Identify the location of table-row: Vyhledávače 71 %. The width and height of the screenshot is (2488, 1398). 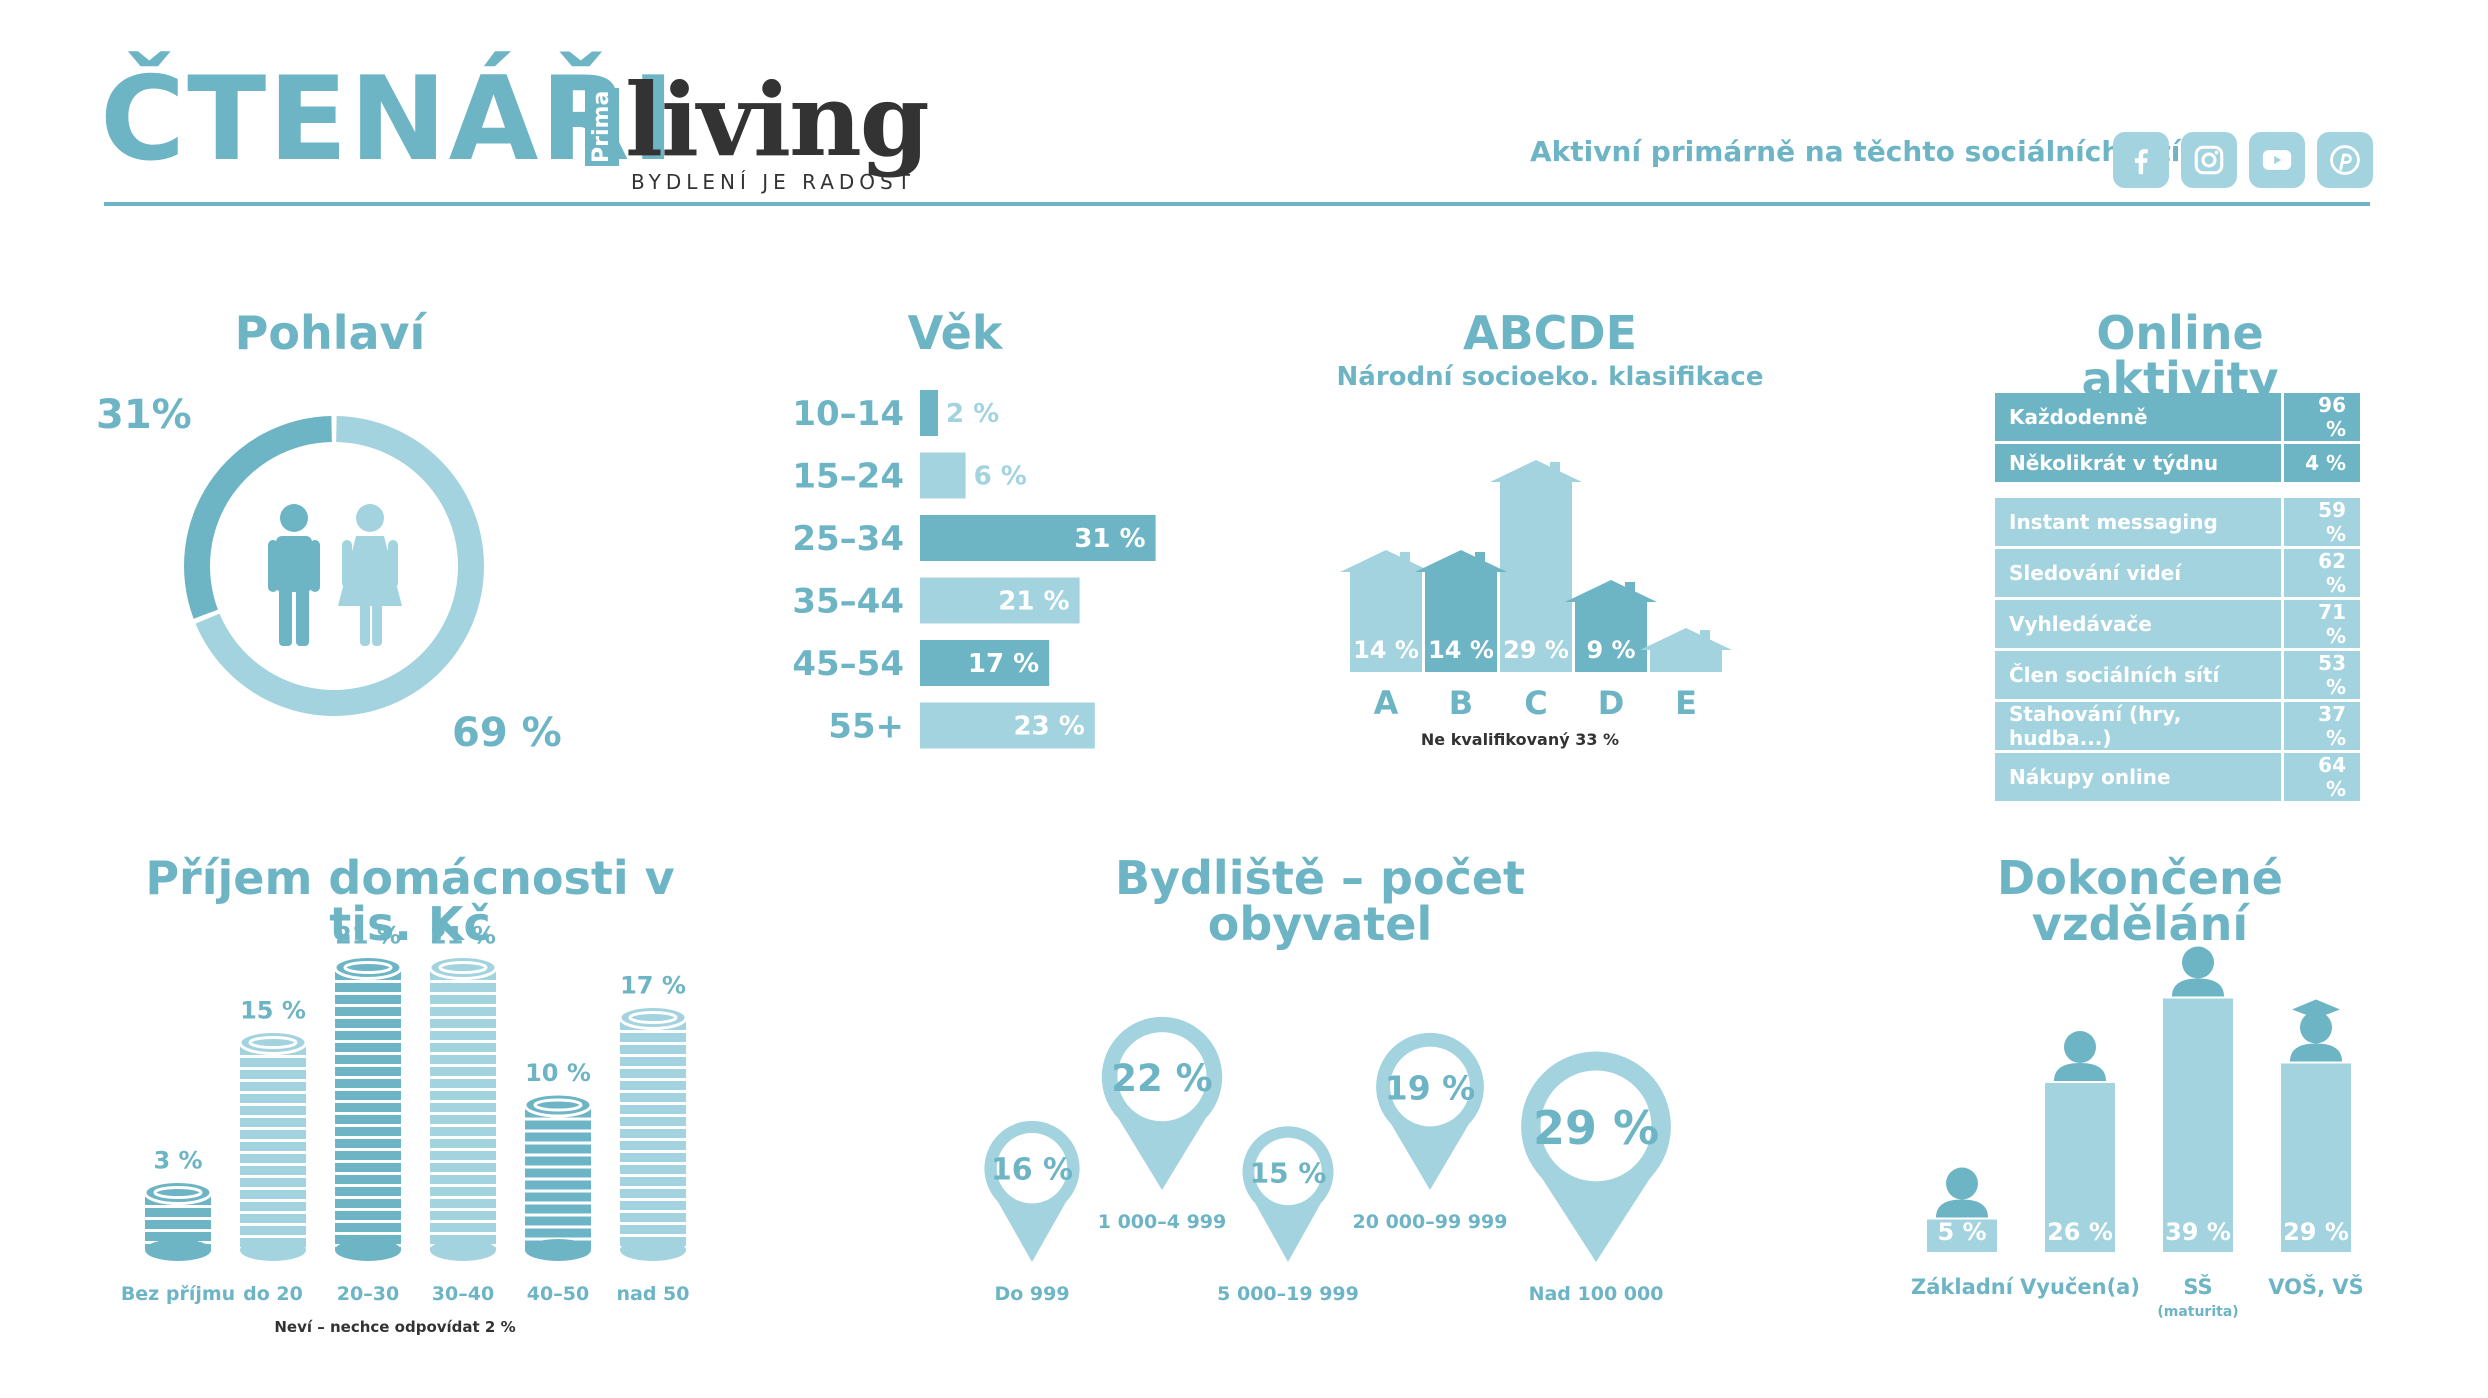
(2177, 624).